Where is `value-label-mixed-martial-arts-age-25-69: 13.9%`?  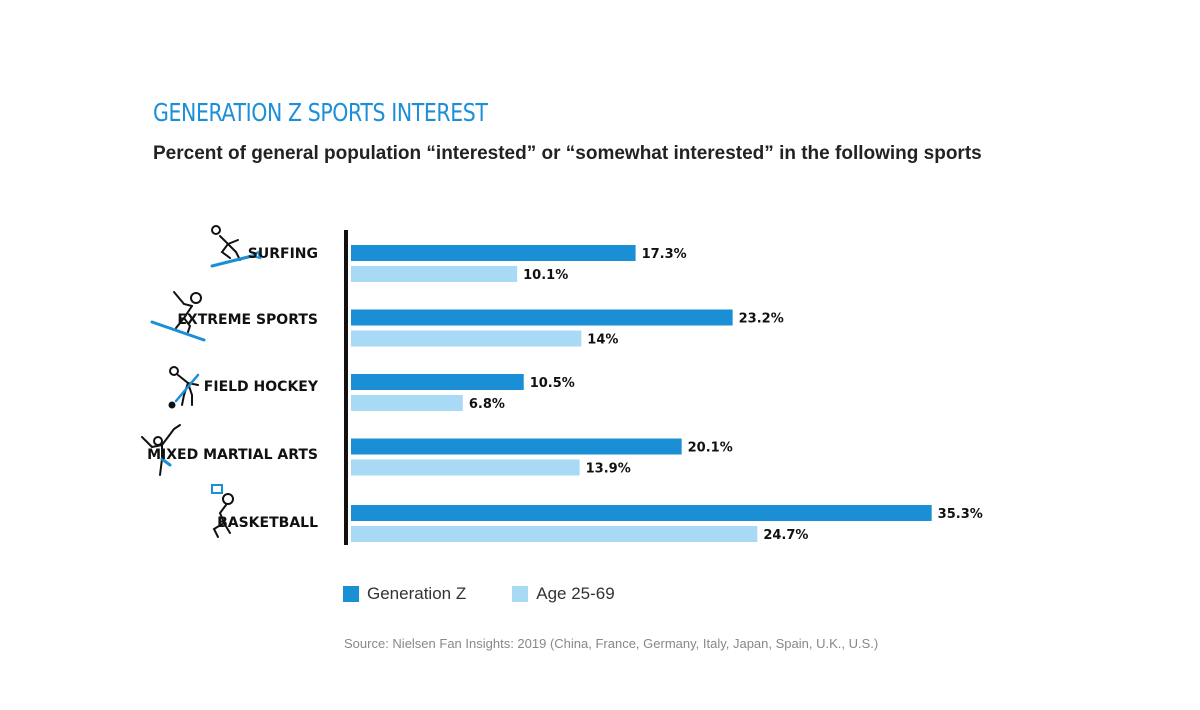 value-label-mixed-martial-arts-age-25-69: 13.9% is located at coordinates (608, 469).